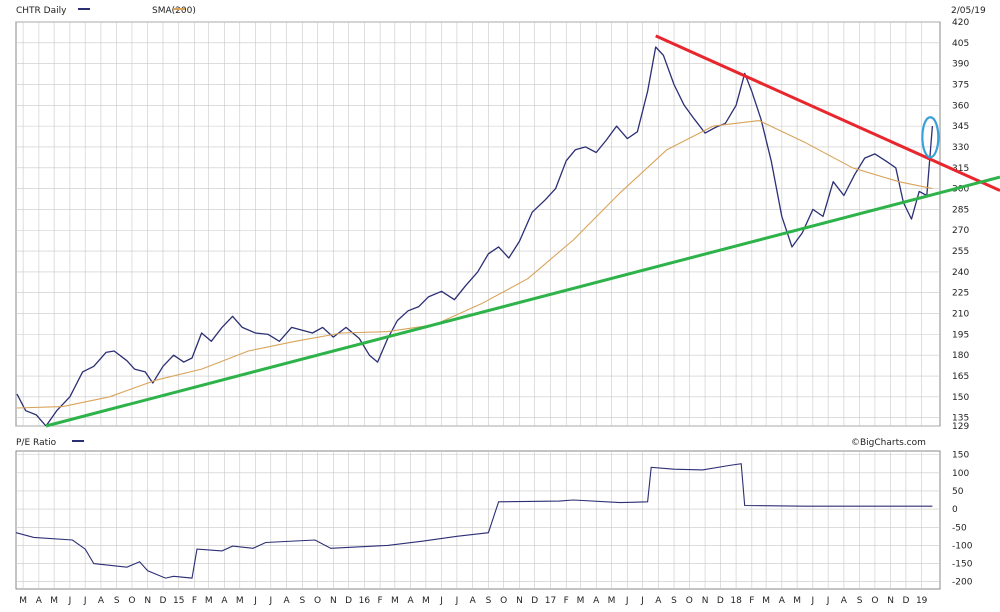 The height and width of the screenshot is (612, 1000). Describe the element at coordinates (960, 65) in the screenshot. I see `price-y-tick-label: 390` at that location.